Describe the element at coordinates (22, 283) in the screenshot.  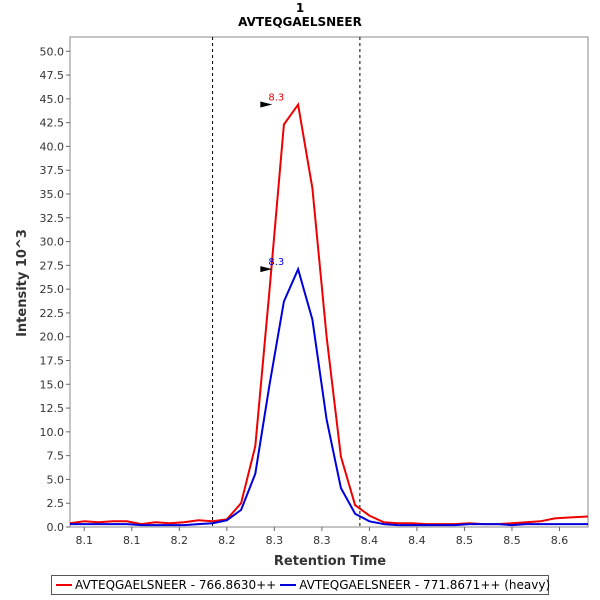
I see `y-axis-label: Intensity 10^3` at that location.